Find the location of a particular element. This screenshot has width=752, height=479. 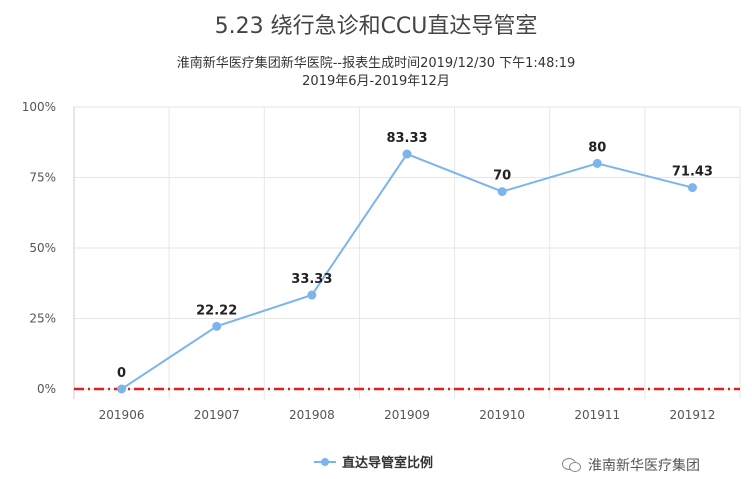

y-axis-ticks: 0% 25% 50% 75% 100% is located at coordinates (39, 248).